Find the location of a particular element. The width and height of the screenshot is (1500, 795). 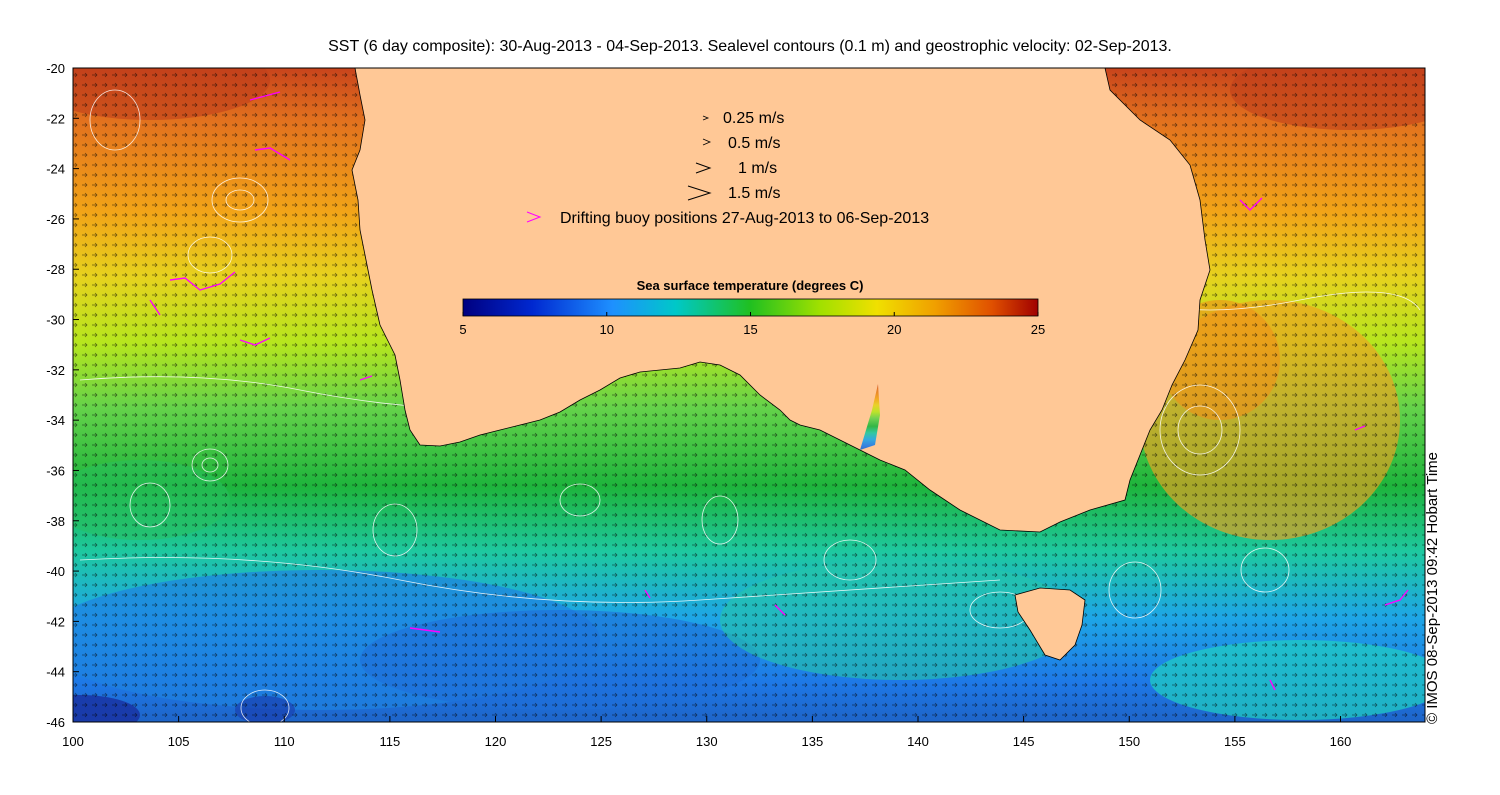

colorbar-title: Sea surface temperature (degrees C) is located at coordinates (750, 285).